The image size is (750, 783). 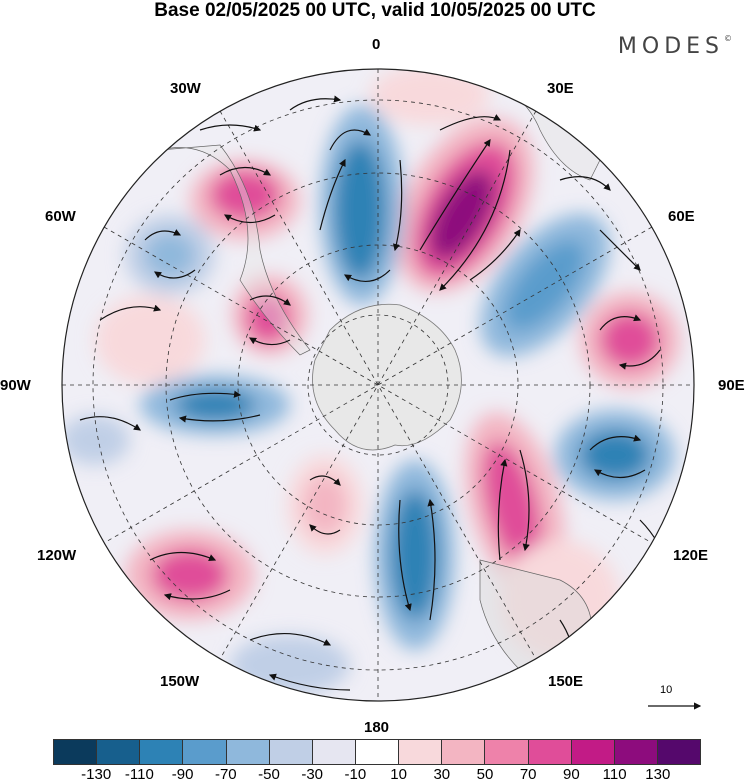 What do you see at coordinates (57, 555) in the screenshot?
I see `lon-label-120w: 120W` at bounding box center [57, 555].